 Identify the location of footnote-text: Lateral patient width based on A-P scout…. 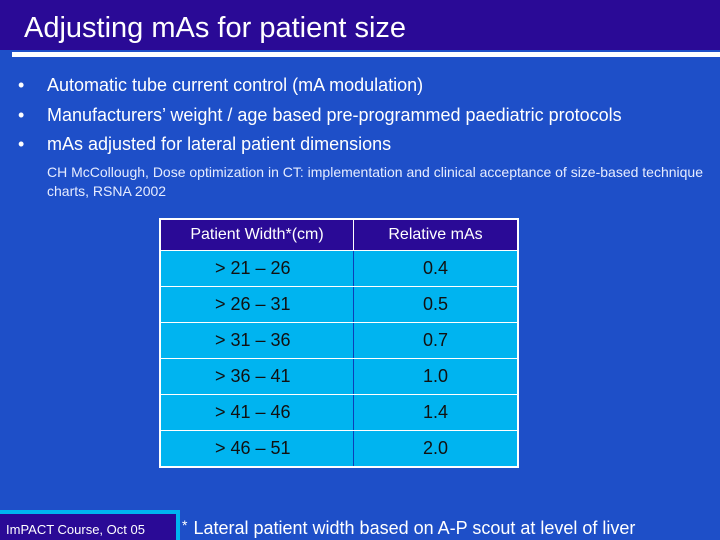
(414, 528).